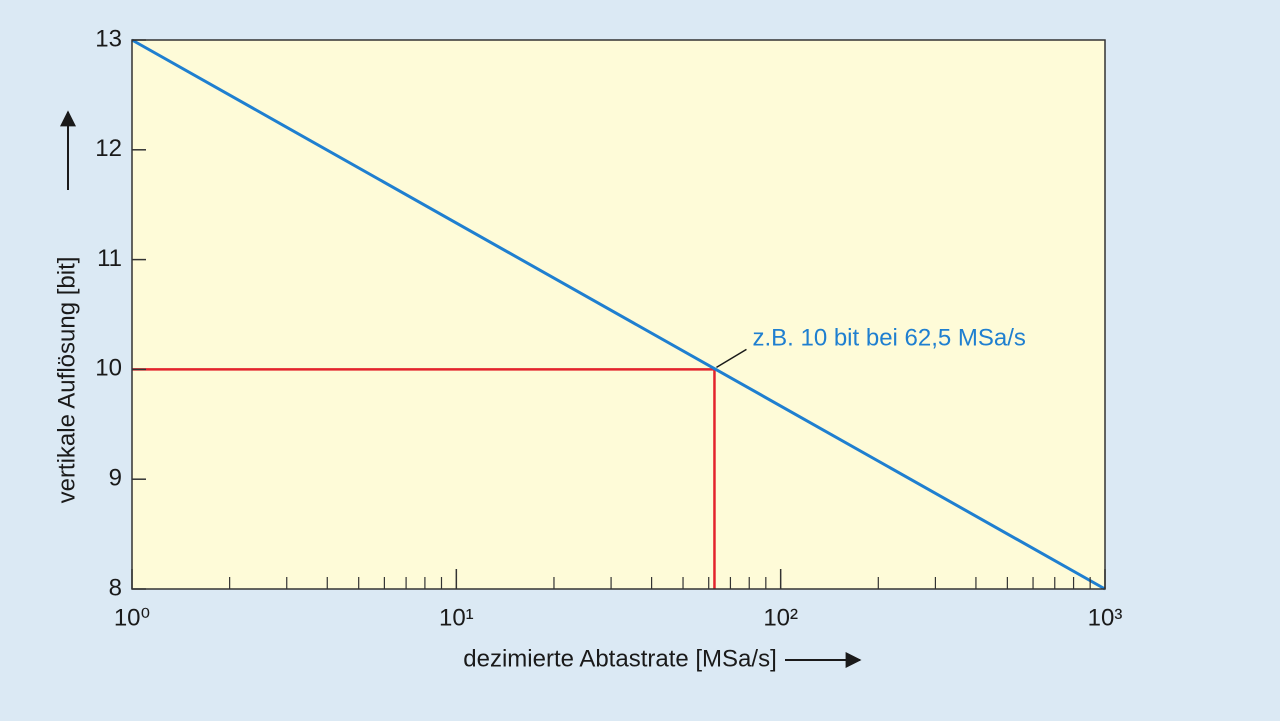 The width and height of the screenshot is (1280, 721). I want to click on x-tick-label: 10⁰, so click(132, 617).